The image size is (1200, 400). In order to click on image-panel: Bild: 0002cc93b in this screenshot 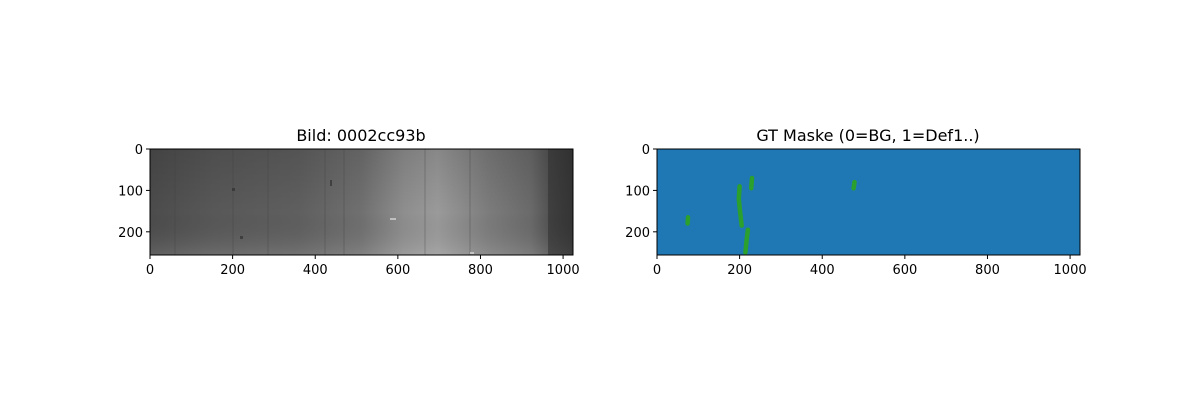, I will do `click(348, 202)`.